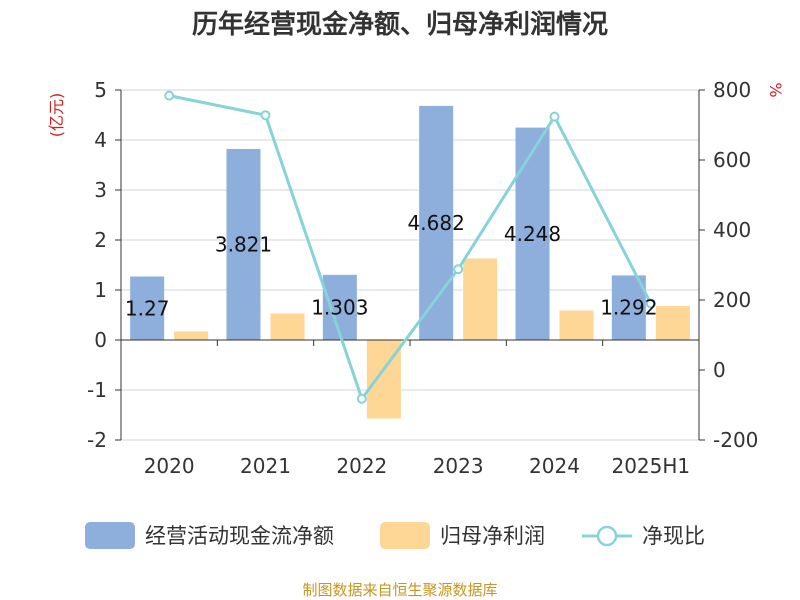  Describe the element at coordinates (97, 440) in the screenshot. I see `left-axis-tick-label: -2` at that location.